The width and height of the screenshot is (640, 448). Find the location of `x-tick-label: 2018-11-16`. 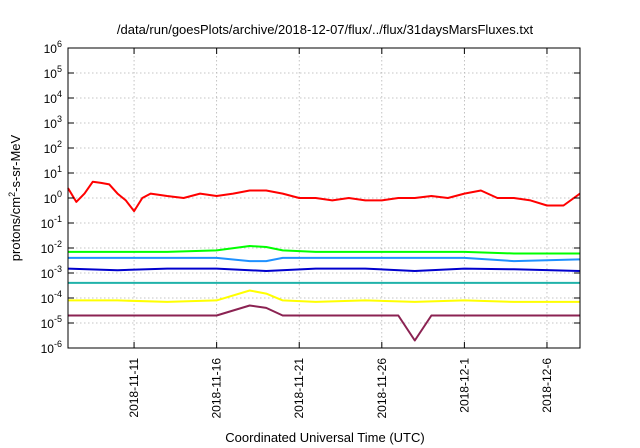

x-tick-label: 2018-11-16 is located at coordinates (217, 388).